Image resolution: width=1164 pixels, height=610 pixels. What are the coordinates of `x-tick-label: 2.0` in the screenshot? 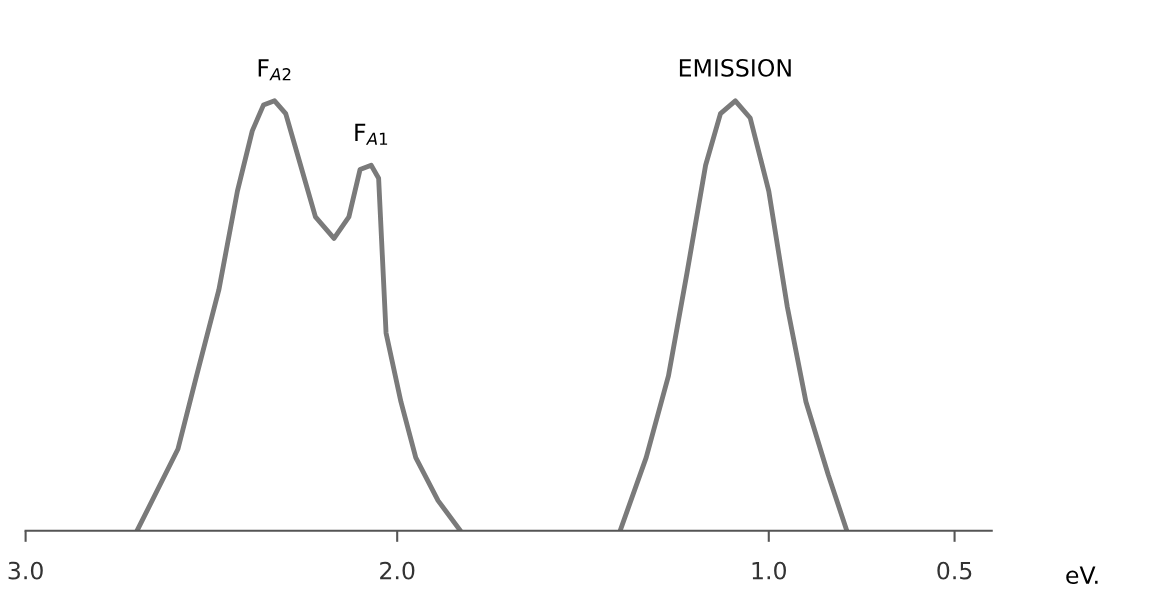 It's located at (397, 570).